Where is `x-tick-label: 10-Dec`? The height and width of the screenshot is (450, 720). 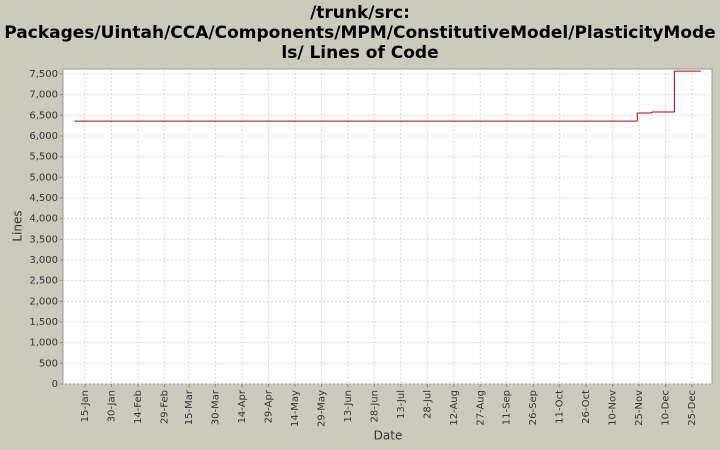 x-tick-label: 10-Dec is located at coordinates (666, 408).